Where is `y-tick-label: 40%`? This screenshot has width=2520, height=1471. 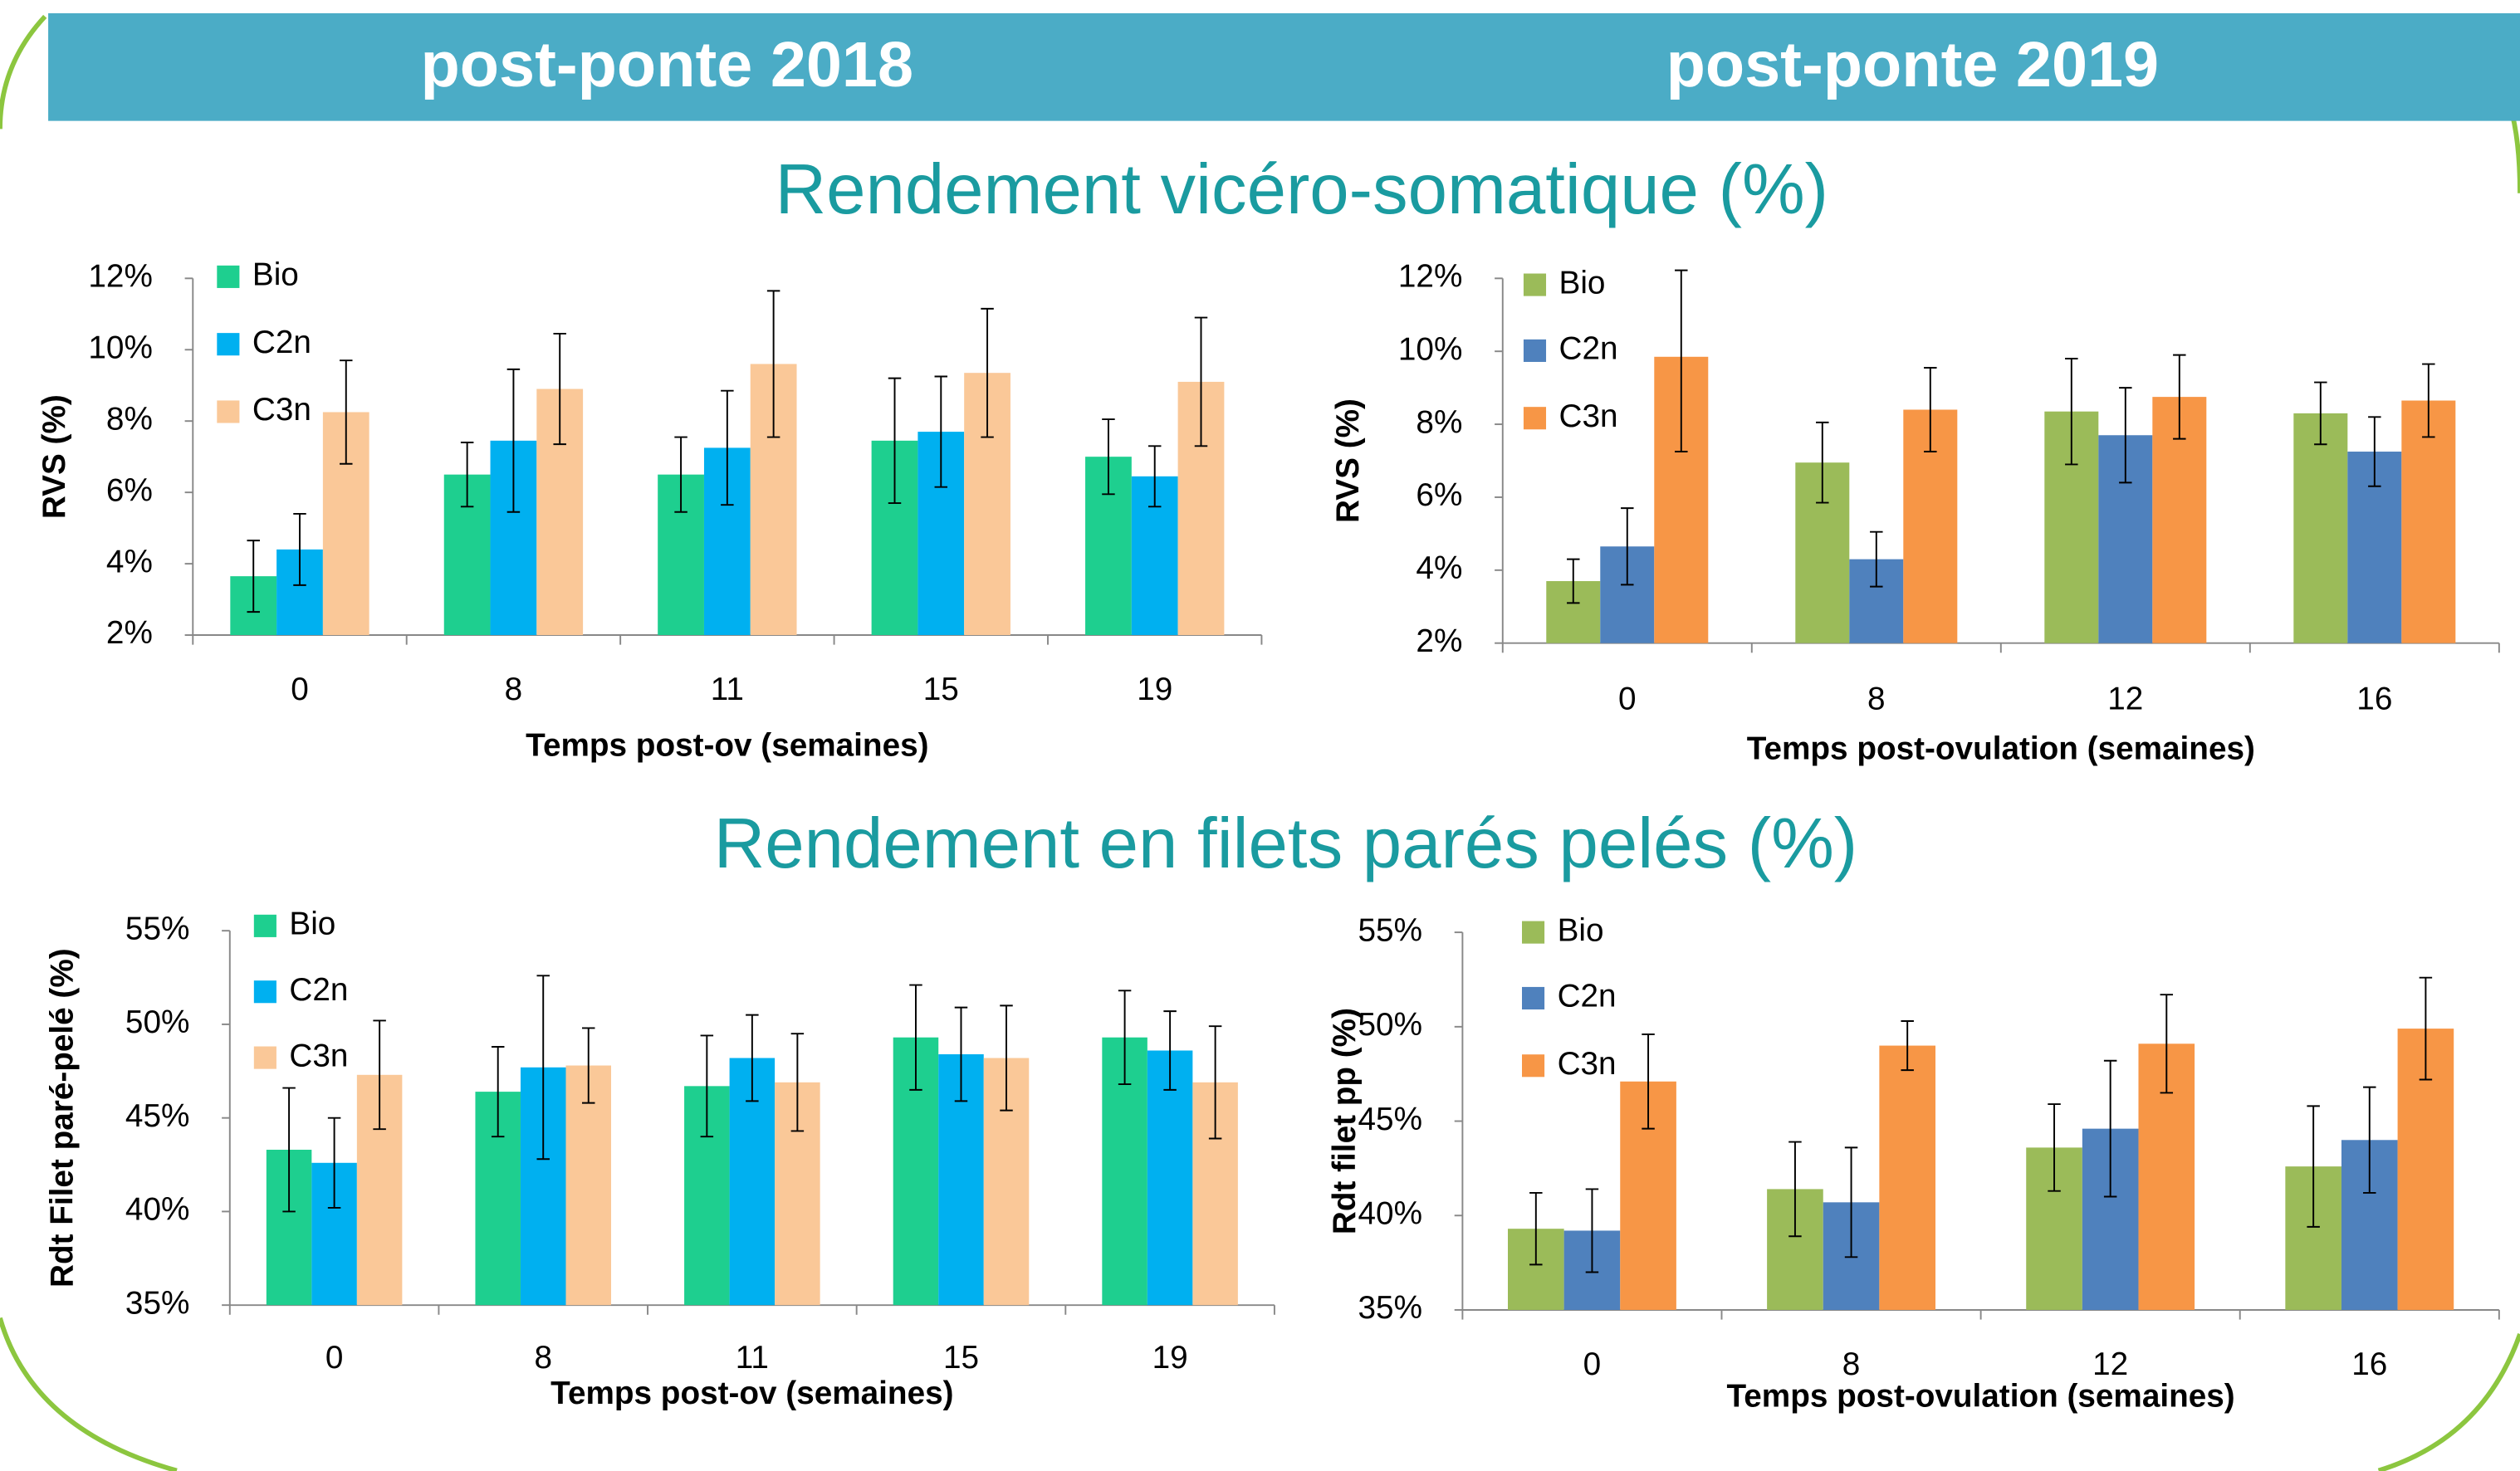
y-tick-label: 40% is located at coordinates (157, 1210).